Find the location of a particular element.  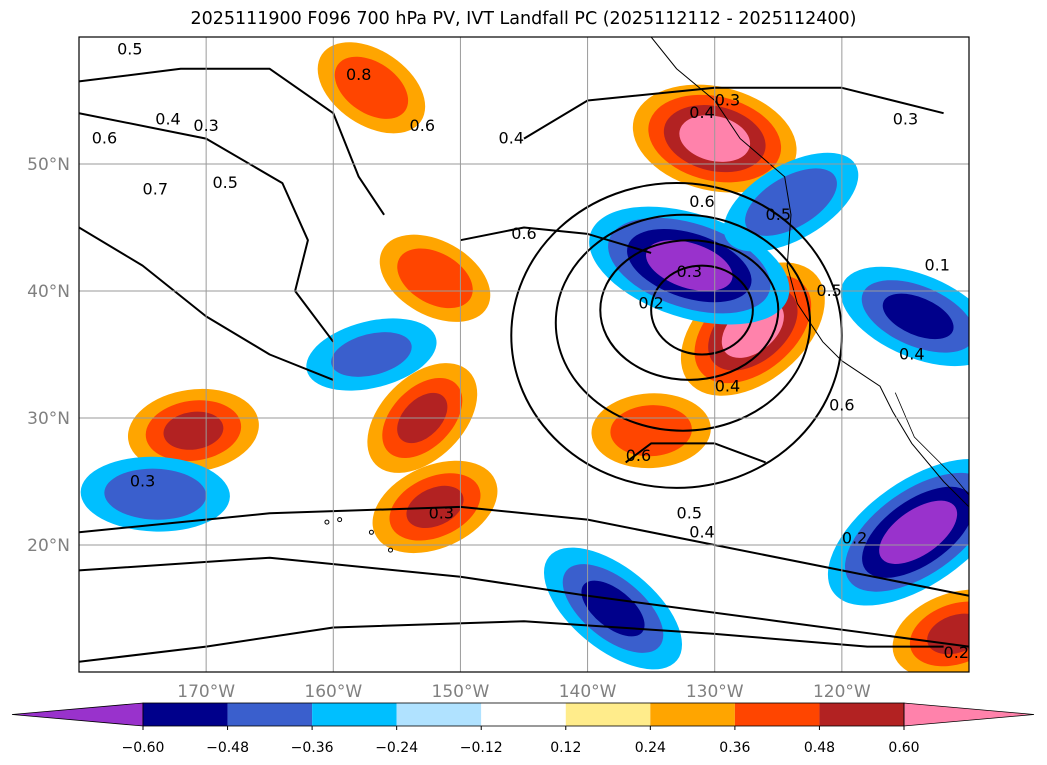

colorbar-tick-label: −0.60 is located at coordinates (143, 748).